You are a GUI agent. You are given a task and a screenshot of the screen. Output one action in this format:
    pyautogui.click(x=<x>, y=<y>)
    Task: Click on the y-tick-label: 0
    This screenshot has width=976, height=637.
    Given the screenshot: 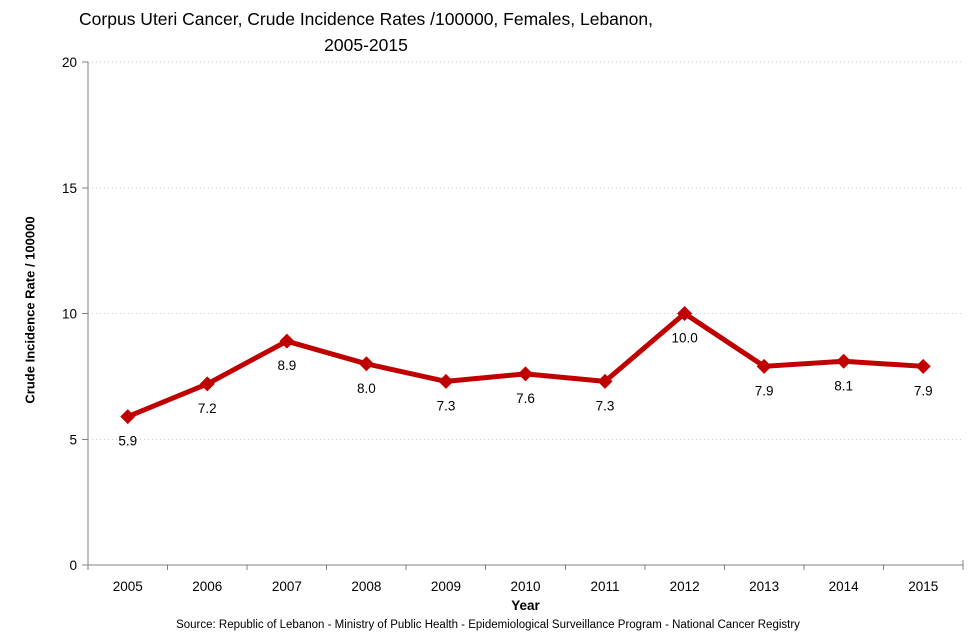 What is the action you would take?
    pyautogui.click(x=73, y=565)
    